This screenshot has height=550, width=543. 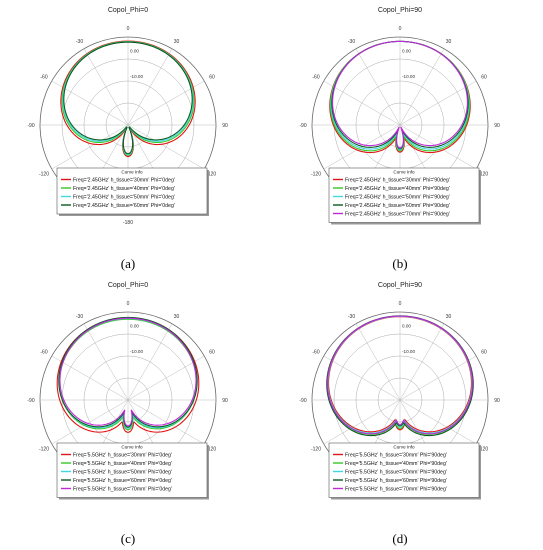 What do you see at coordinates (399, 263) in the screenshot?
I see `panel-caption: (b)` at bounding box center [399, 263].